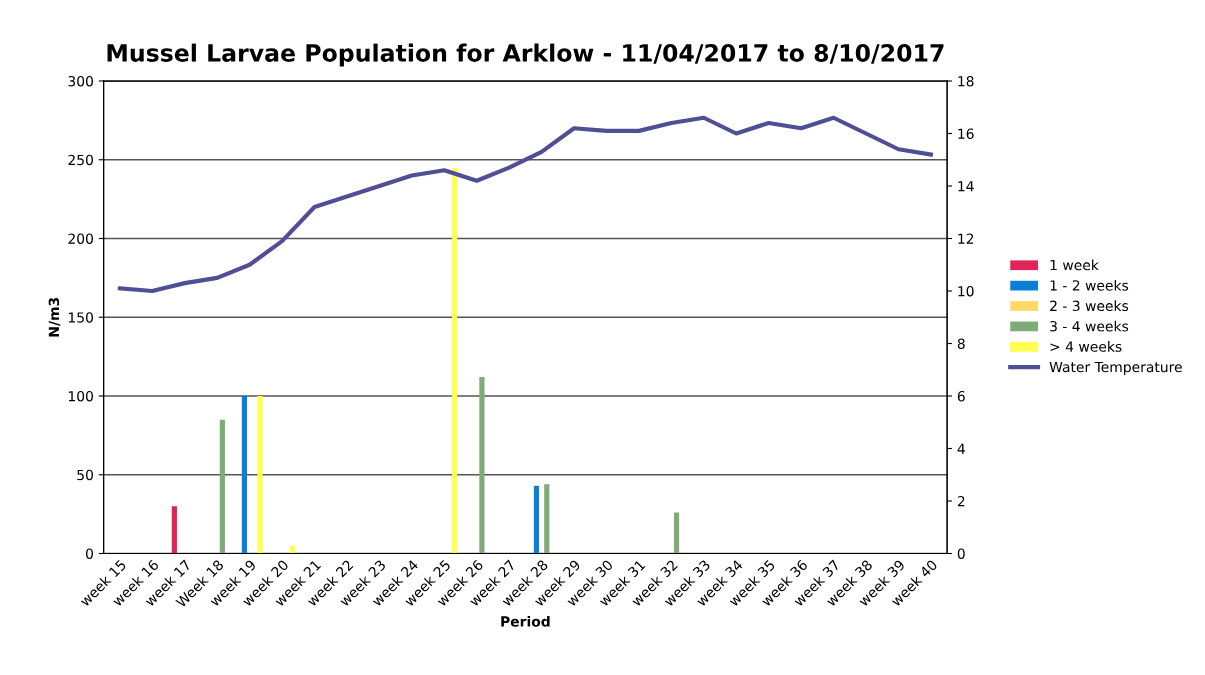  What do you see at coordinates (80, 396) in the screenshot?
I see `y-tick-label: 100` at bounding box center [80, 396].